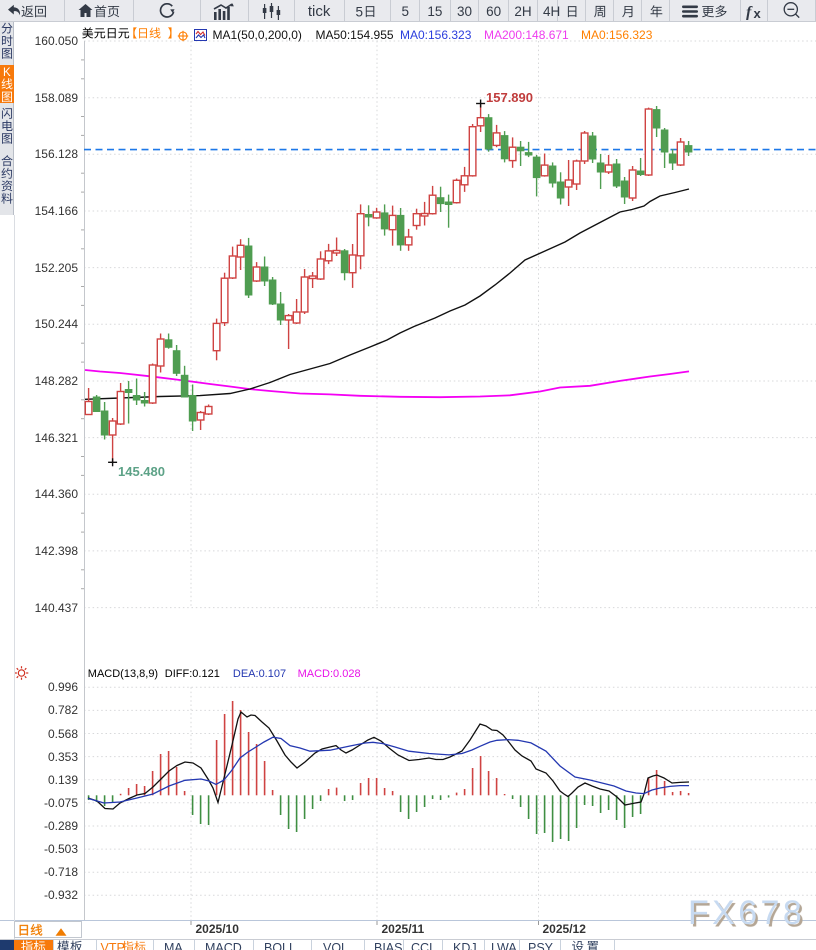 This screenshot has width=816, height=950. Describe the element at coordinates (757, 13) in the screenshot. I see `svg-text: x` at that location.